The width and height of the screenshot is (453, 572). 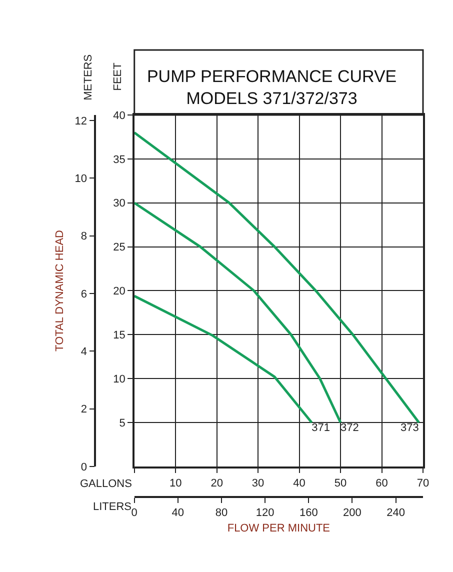 I want to click on y2-tick-label: 35, so click(x=119, y=160).